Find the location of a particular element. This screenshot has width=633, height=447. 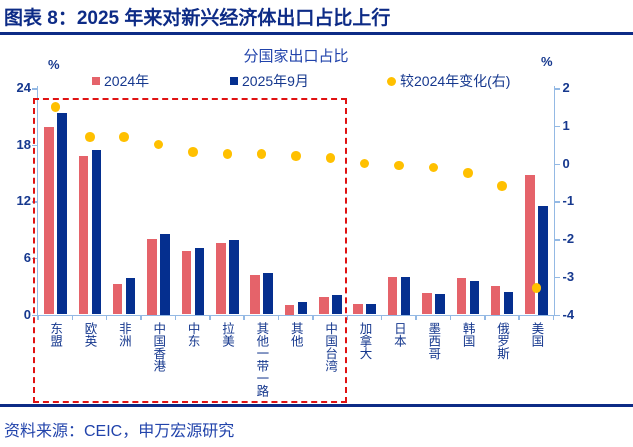

y-axis-left is located at coordinates (37, 200).